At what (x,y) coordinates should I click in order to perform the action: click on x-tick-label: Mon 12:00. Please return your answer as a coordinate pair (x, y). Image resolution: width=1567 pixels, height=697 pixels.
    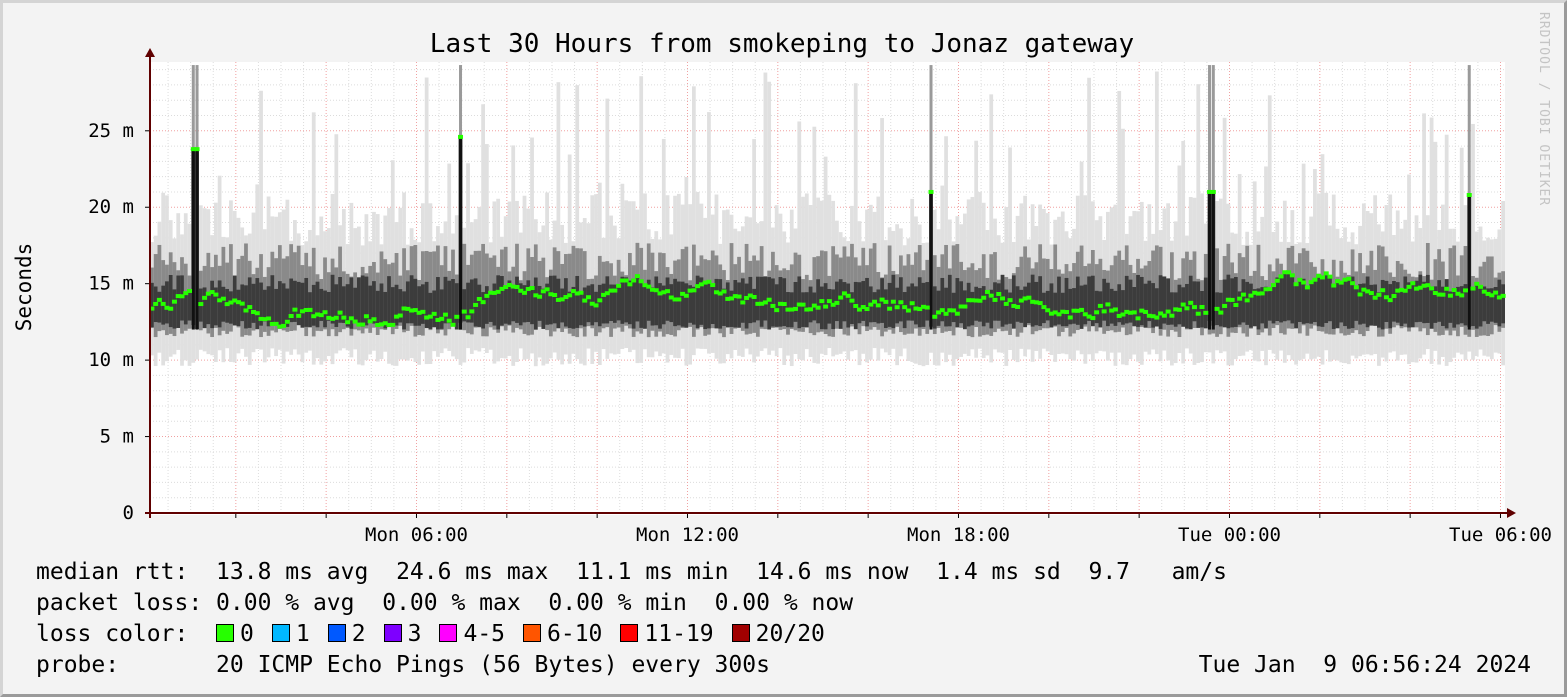
    Looking at the image, I should click on (687, 535).